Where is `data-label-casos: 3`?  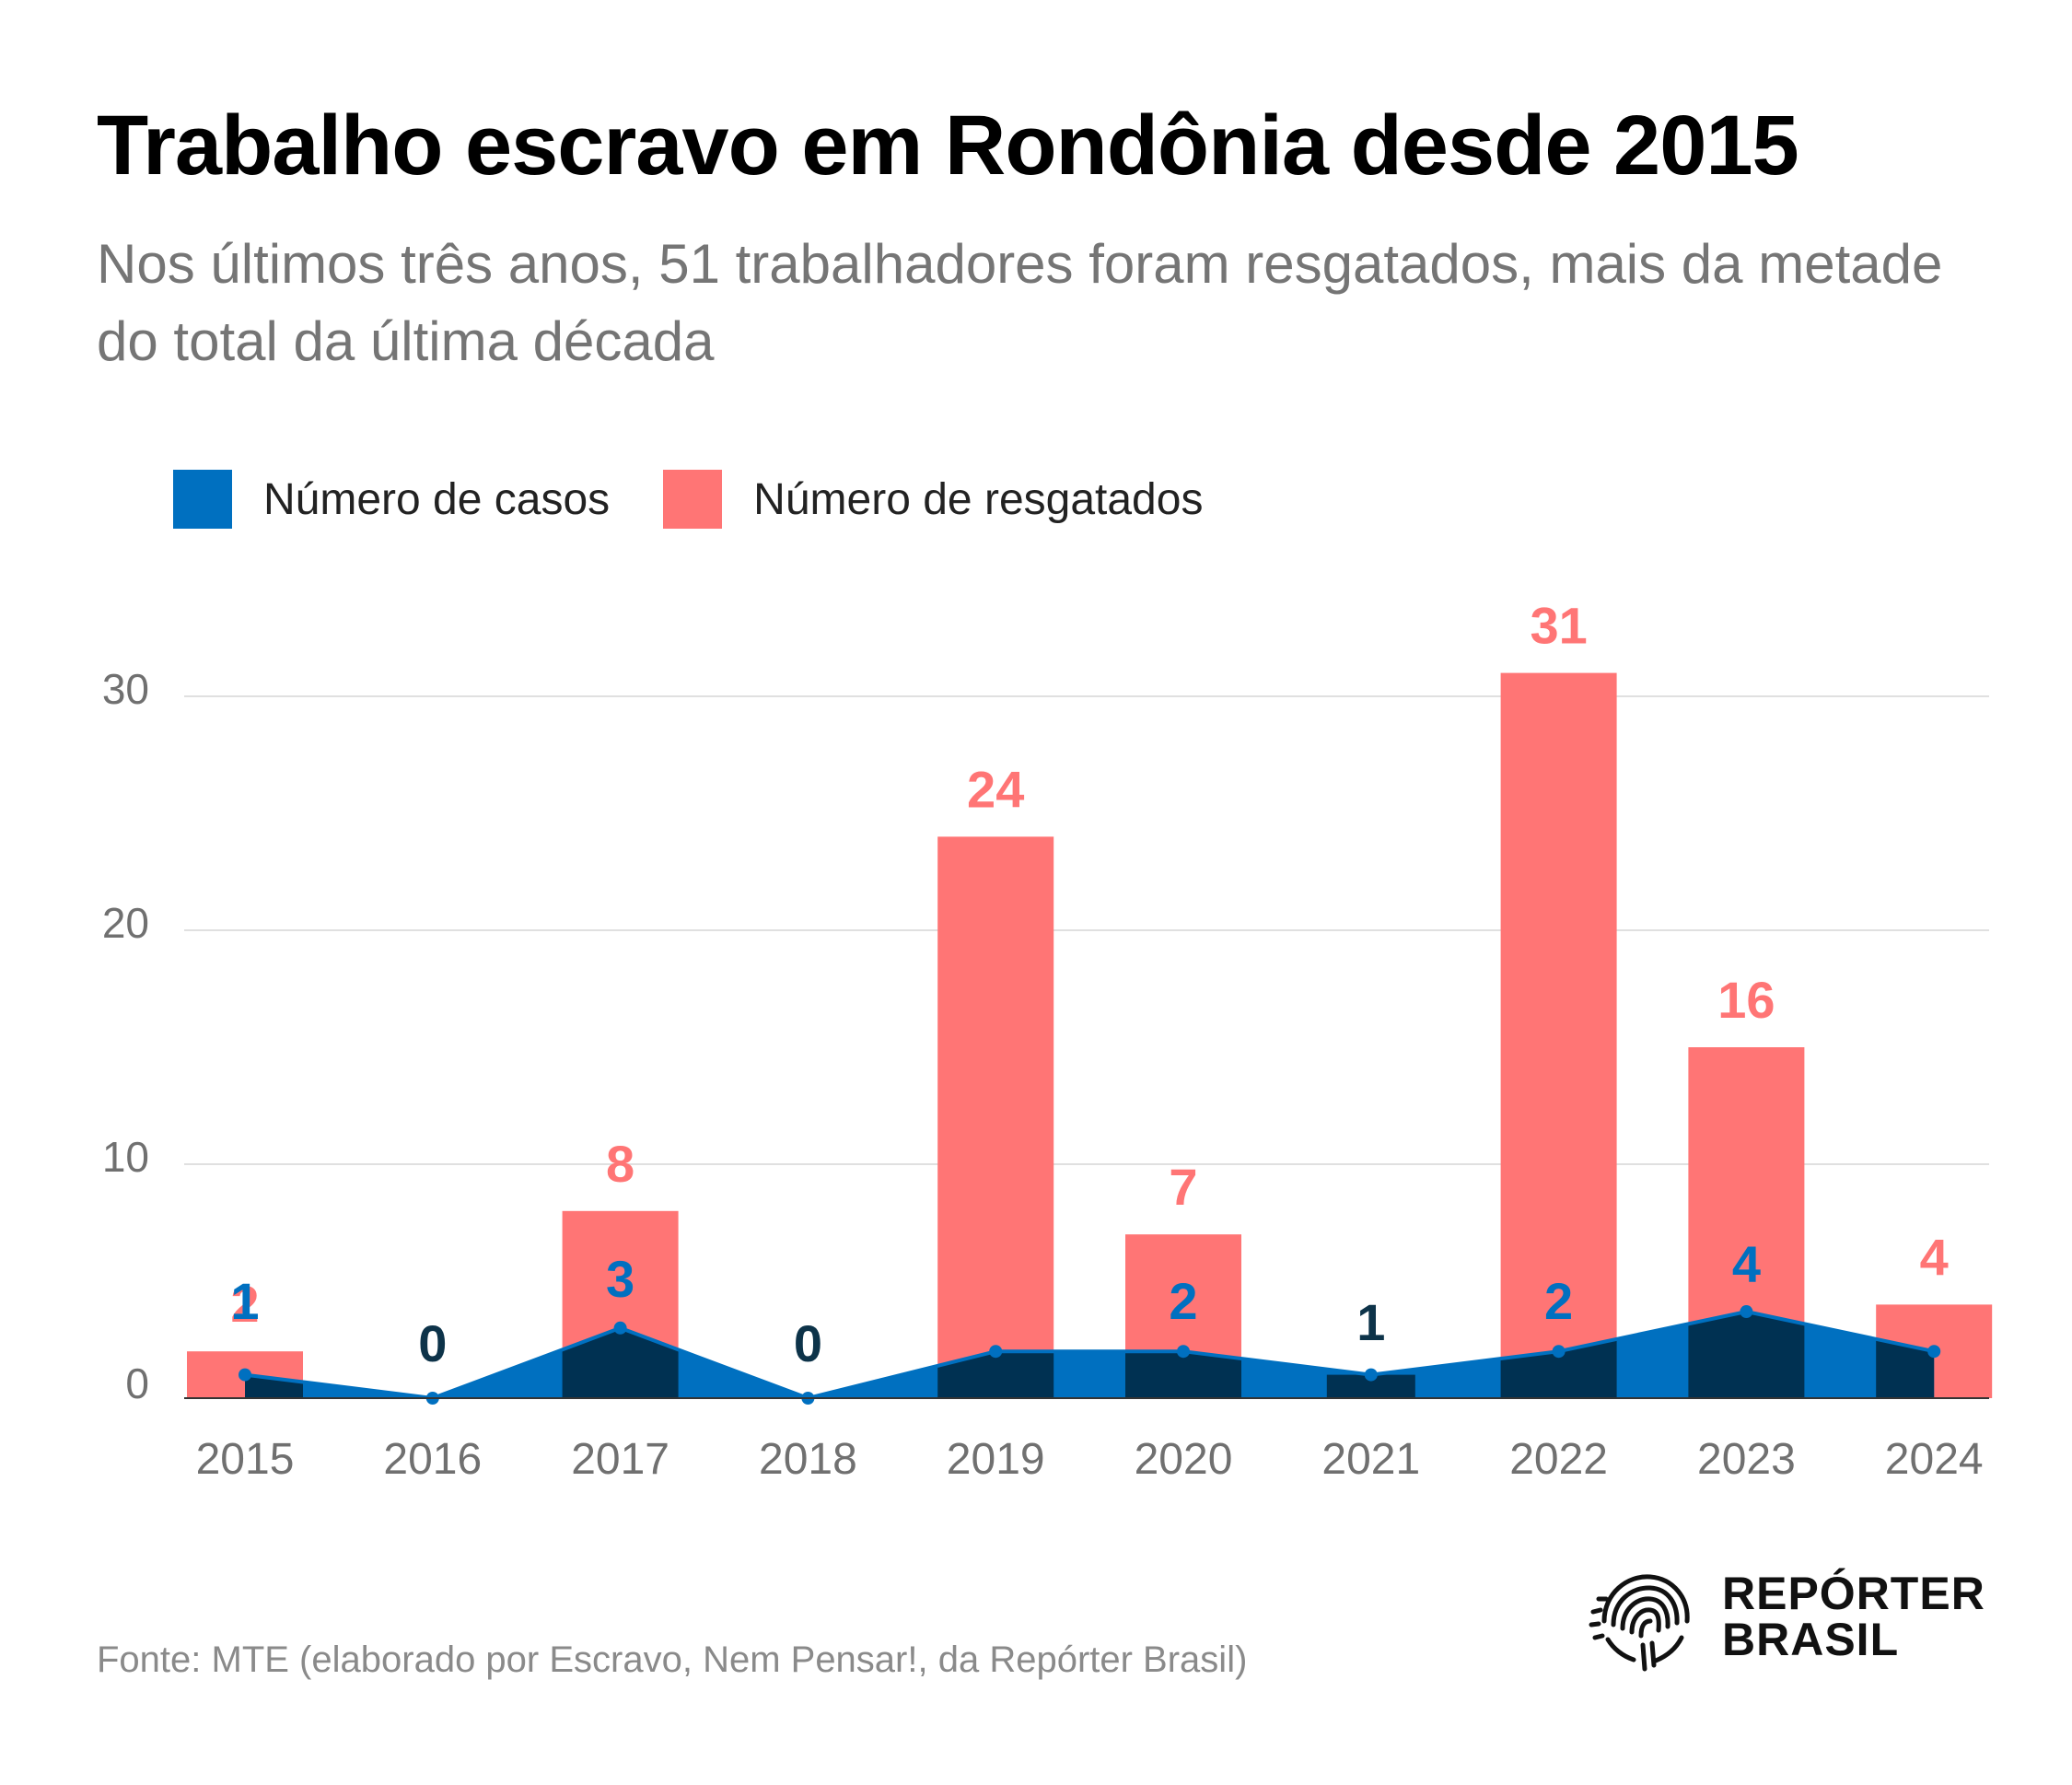 data-label-casos: 3 is located at coordinates (620, 1279).